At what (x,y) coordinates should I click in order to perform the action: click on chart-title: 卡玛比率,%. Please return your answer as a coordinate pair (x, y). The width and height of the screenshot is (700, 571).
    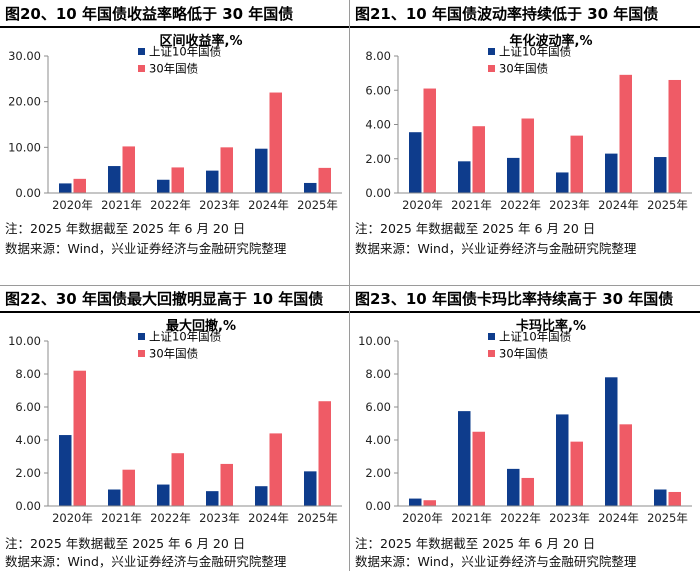
    Looking at the image, I should click on (551, 326).